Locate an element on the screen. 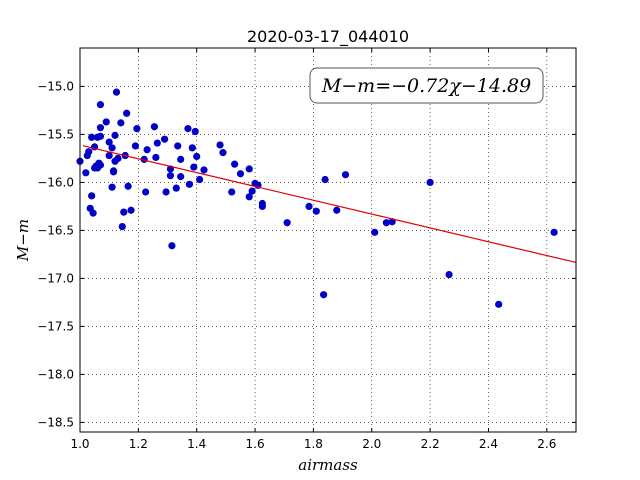  annotation-text: M−m=−0.72χ−14.89 is located at coordinates (426, 86).